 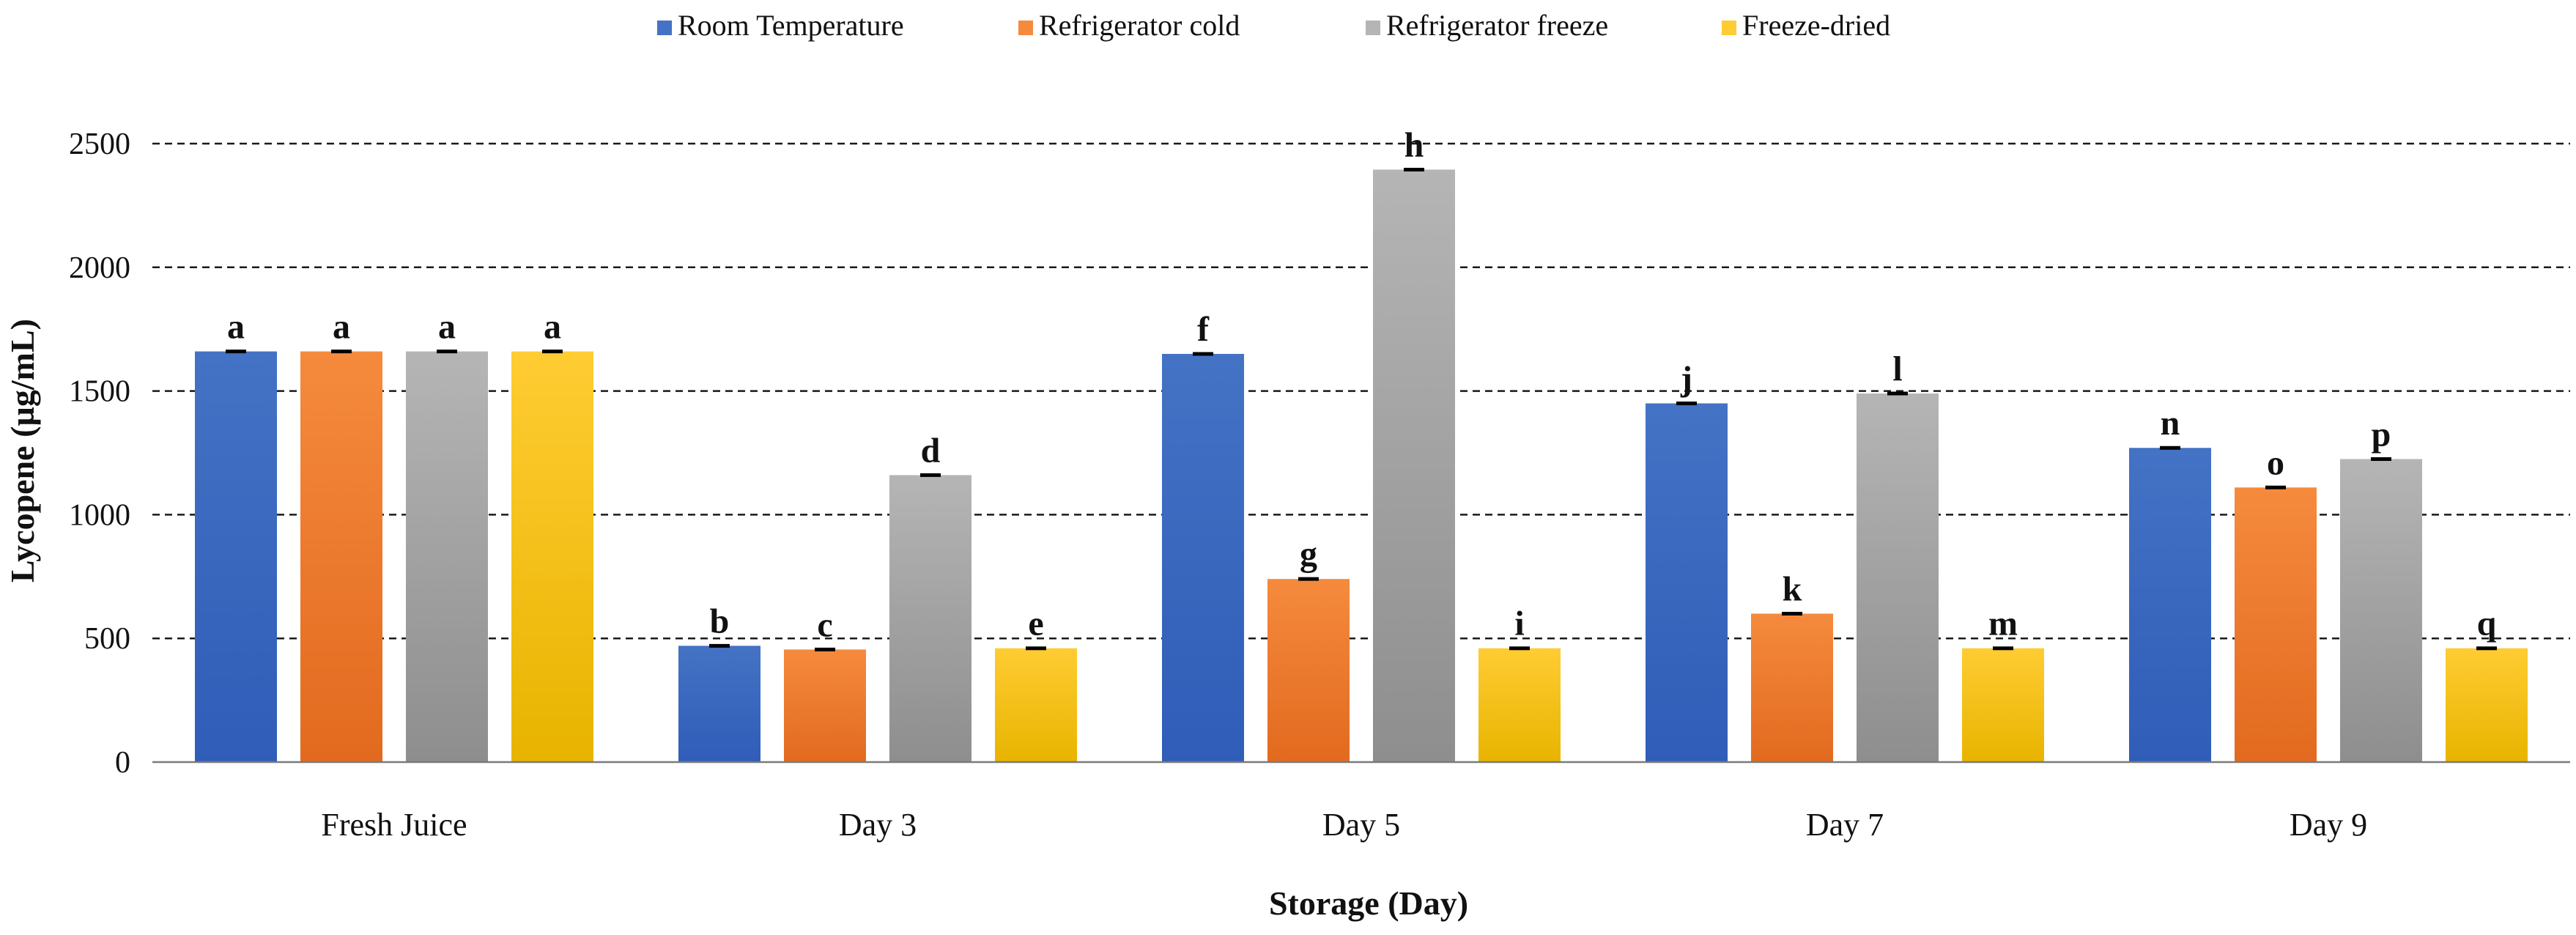 What do you see at coordinates (236, 557) in the screenshot?
I see `bar-fresh-juice-room-temperature` at bounding box center [236, 557].